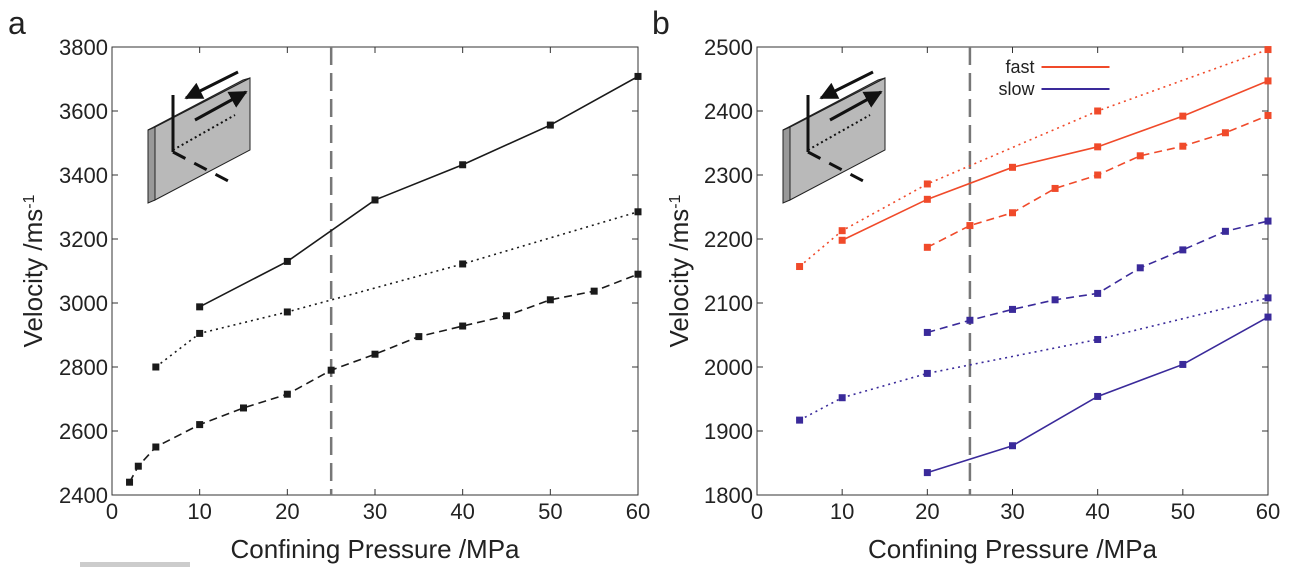 The width and height of the screenshot is (1298, 570). Describe the element at coordinates (83, 239) in the screenshot. I see `y-tick-label: 3200` at that location.